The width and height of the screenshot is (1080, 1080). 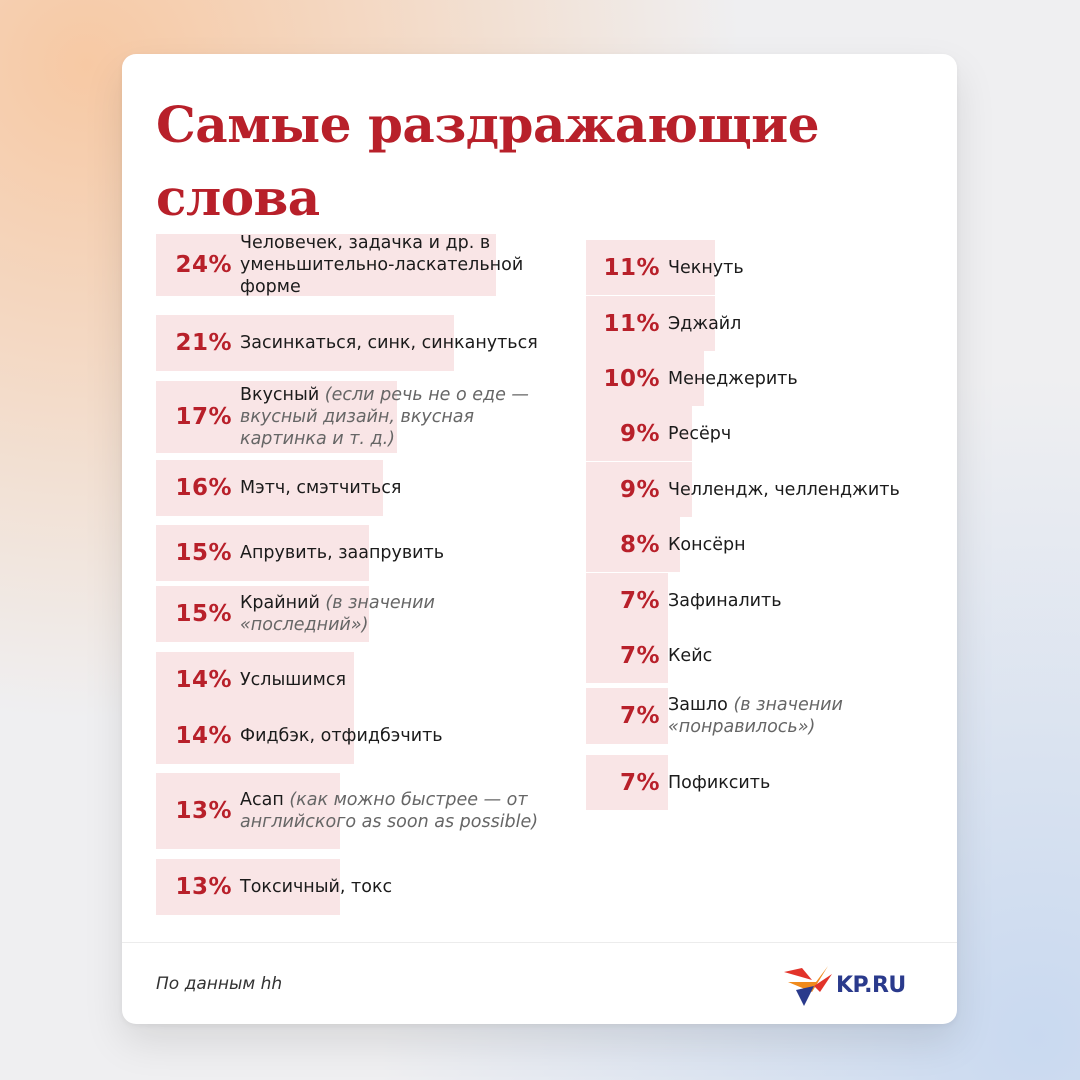 I want to click on bar-row: 16% Мэтч, смэтчиться, so click(x=348, y=488).